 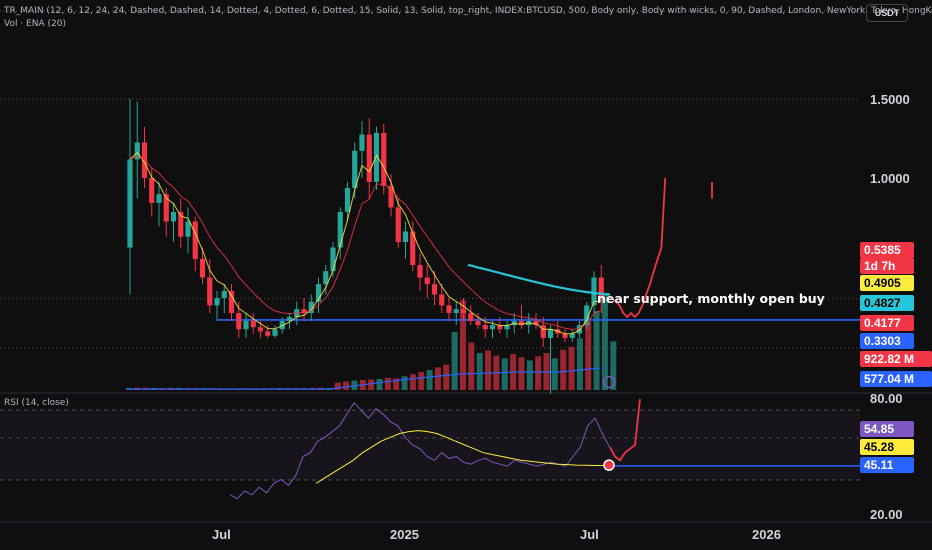 I want to click on cyan-ma-line, so click(x=539, y=279).